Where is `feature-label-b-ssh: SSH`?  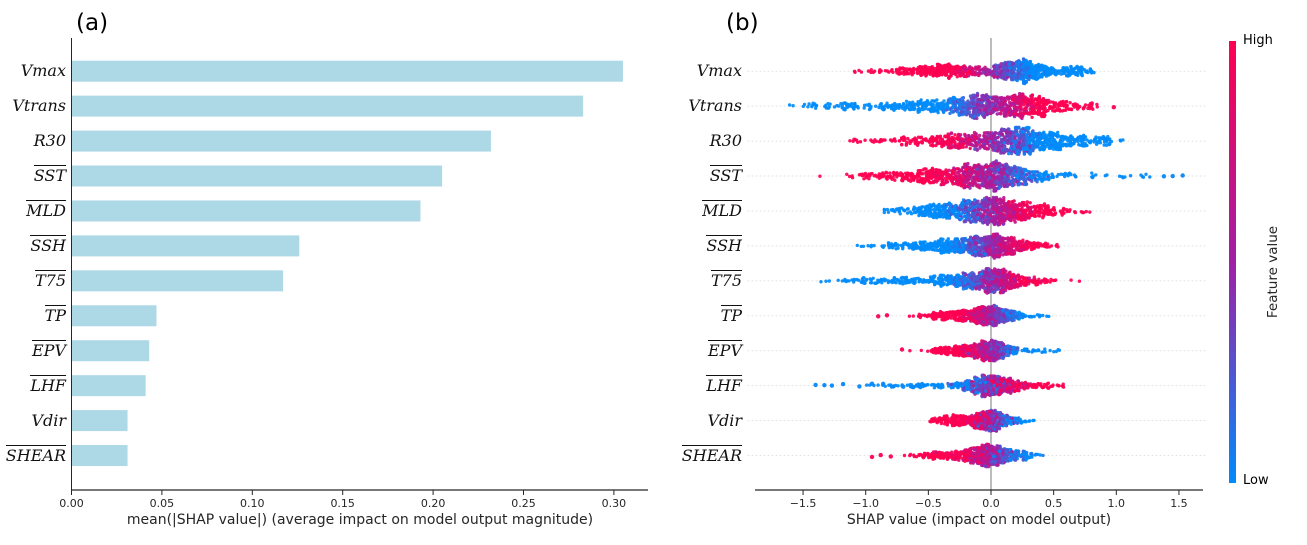 feature-label-b-ssh: SSH is located at coordinates (724, 244).